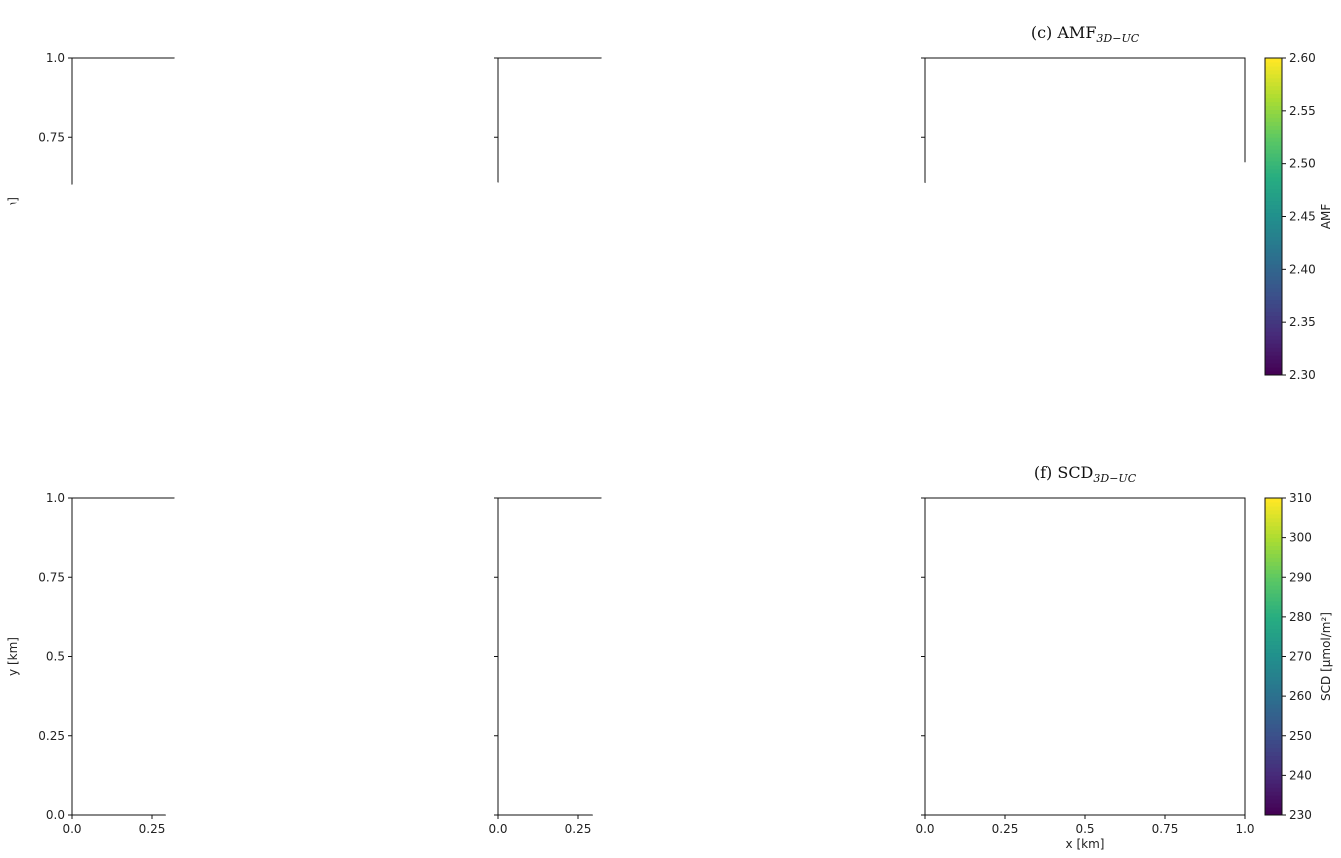 The width and height of the screenshot is (1341, 858). Describe the element at coordinates (497, 829) in the screenshot. I see `x-tick-label: 0.0` at that location.